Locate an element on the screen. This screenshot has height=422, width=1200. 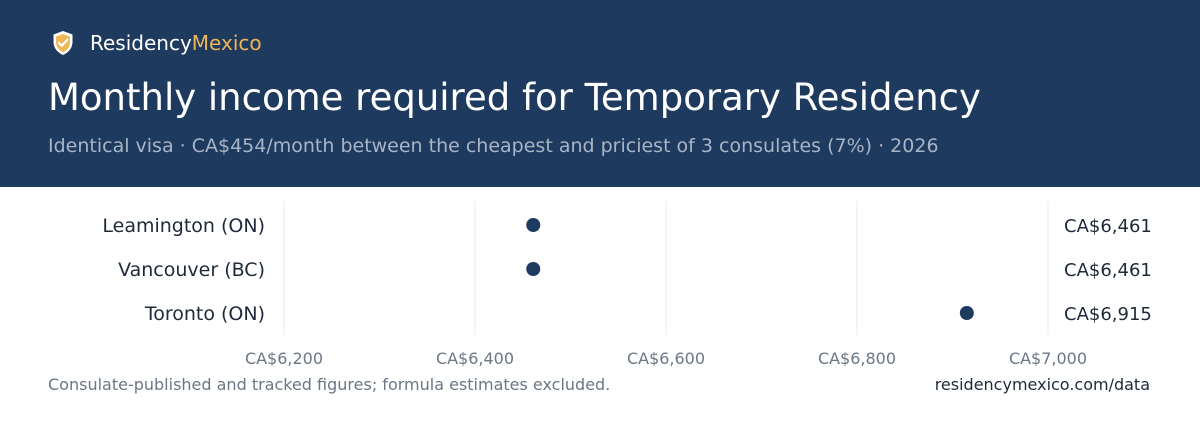
source-link: residencymexico.com/data is located at coordinates (1042, 384).